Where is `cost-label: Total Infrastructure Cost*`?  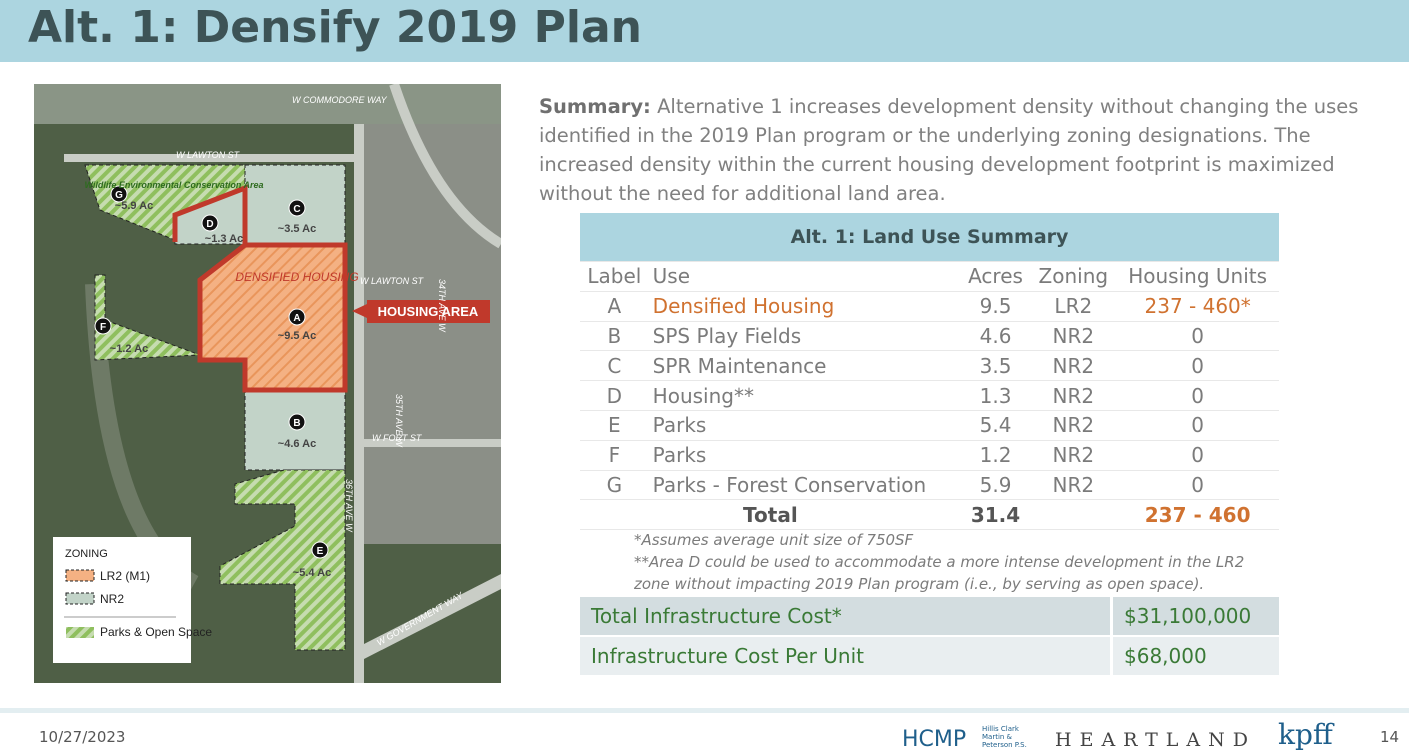 cost-label: Total Infrastructure Cost* is located at coordinates (845, 616).